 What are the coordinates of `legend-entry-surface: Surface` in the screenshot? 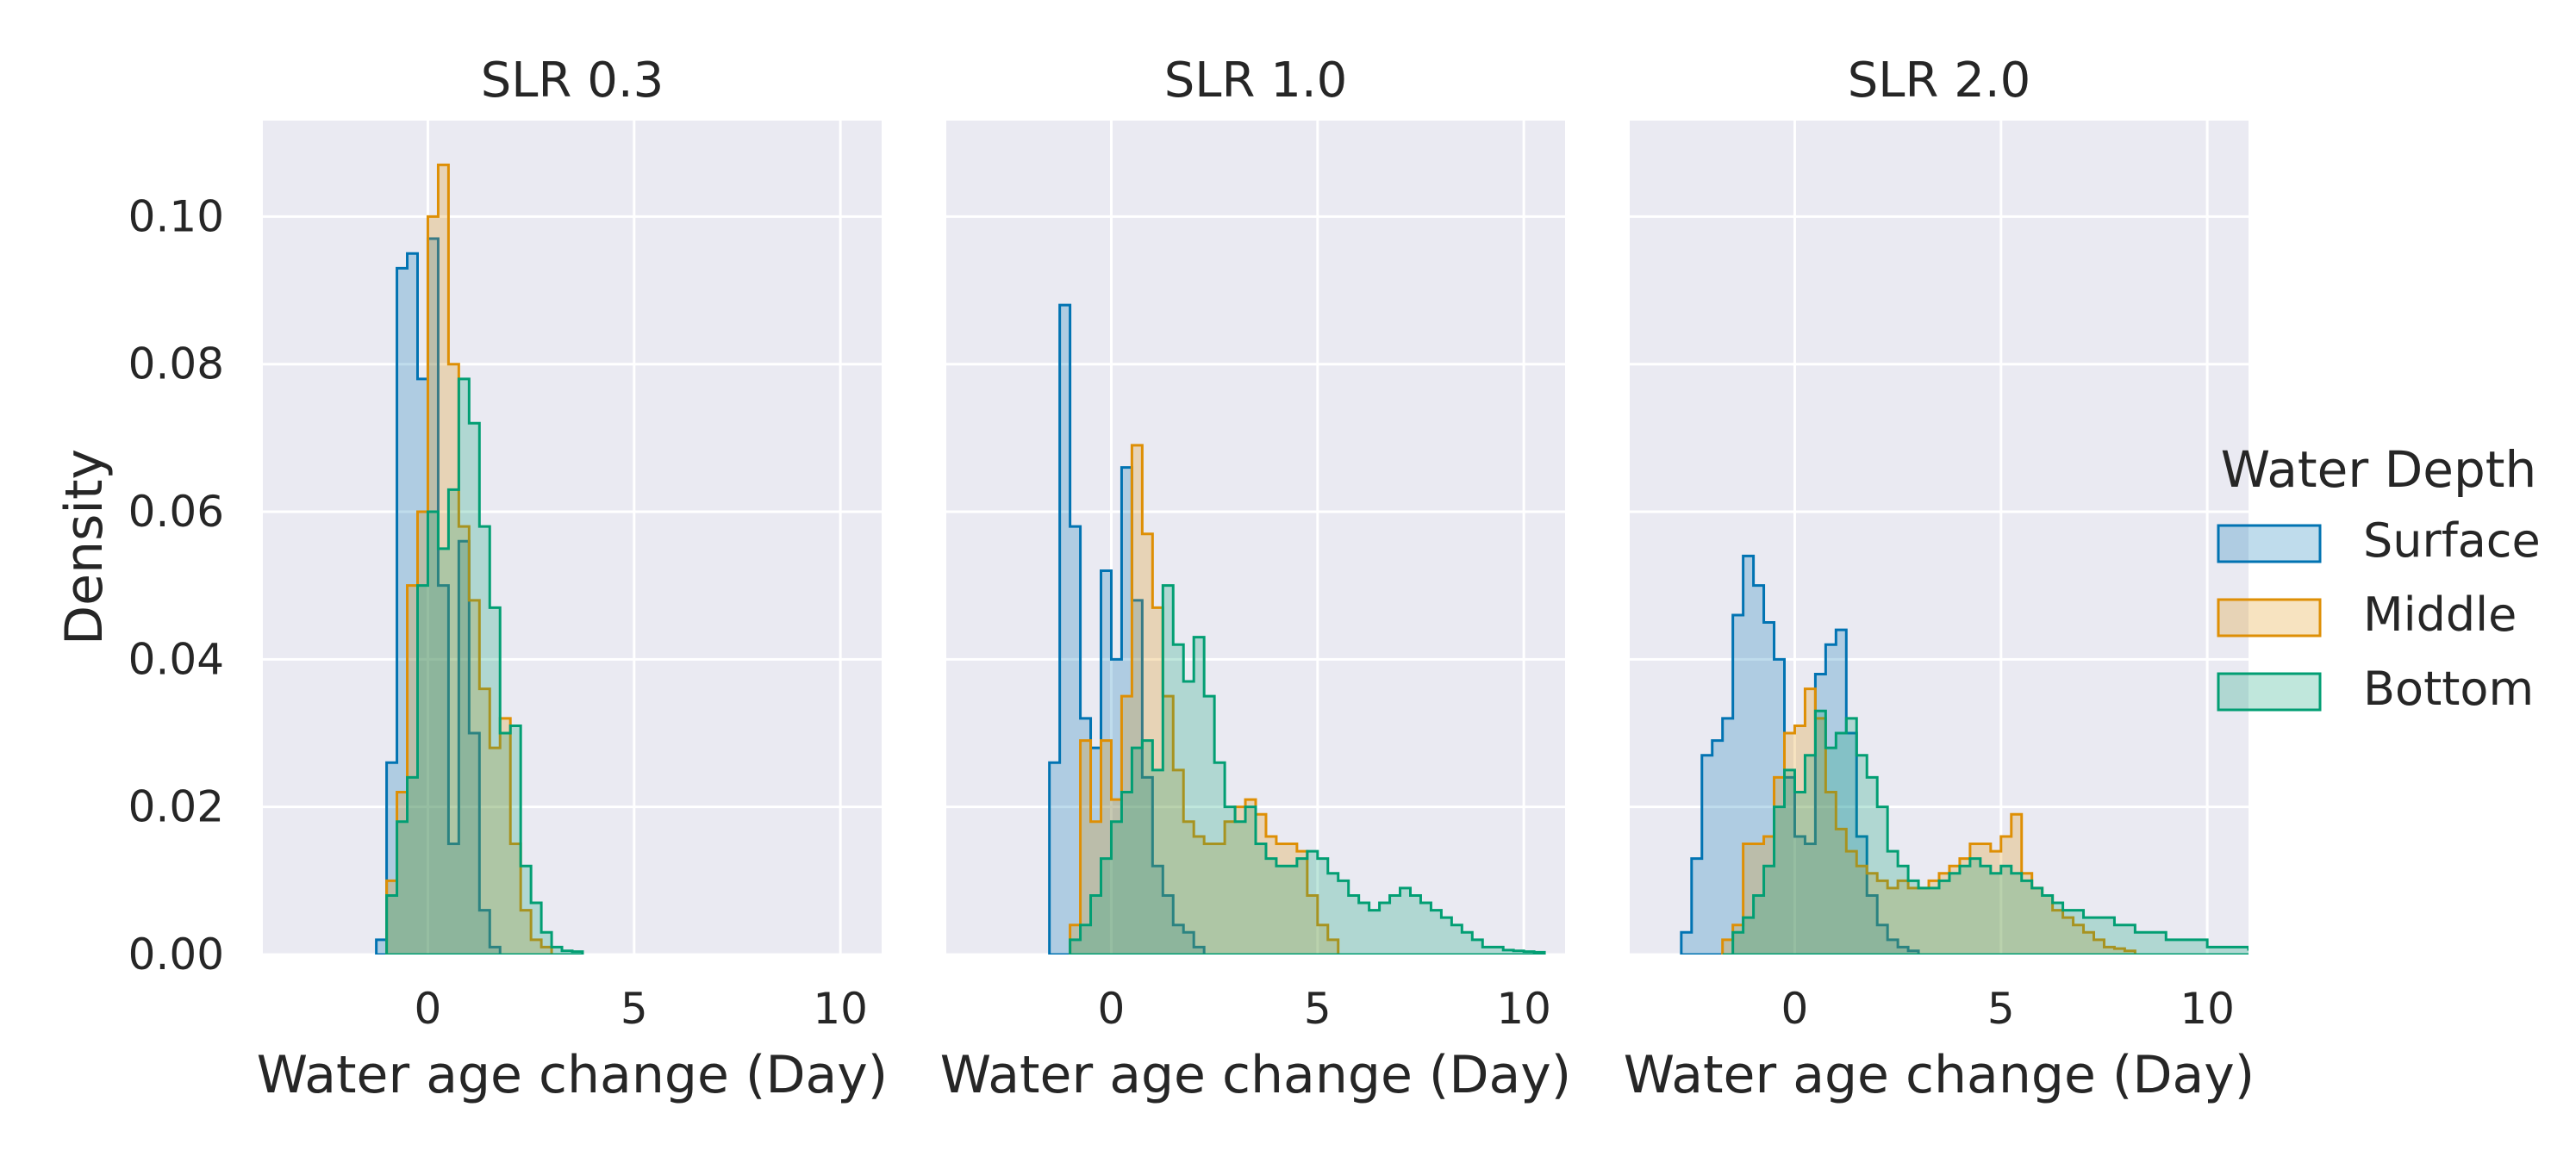 It's located at (2379, 540).